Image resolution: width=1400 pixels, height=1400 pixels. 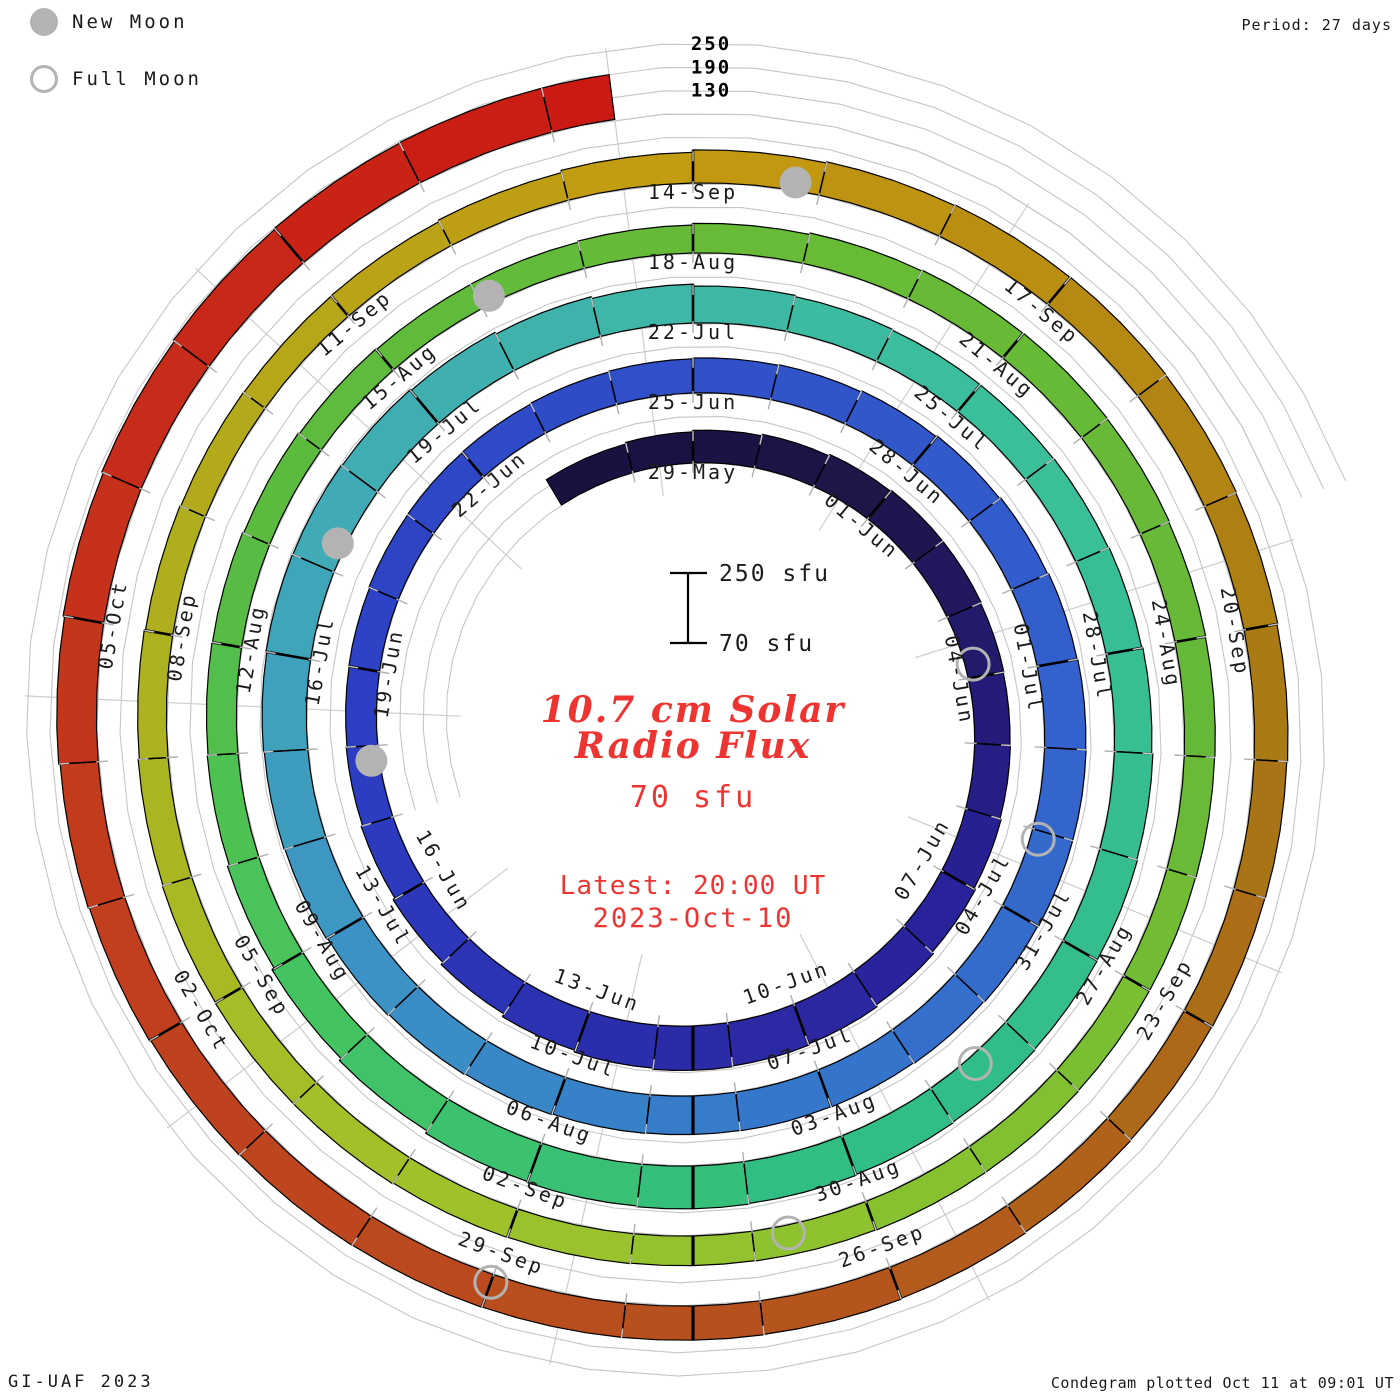 What do you see at coordinates (711, 67) in the screenshot?
I see `svg-text: 190` at bounding box center [711, 67].